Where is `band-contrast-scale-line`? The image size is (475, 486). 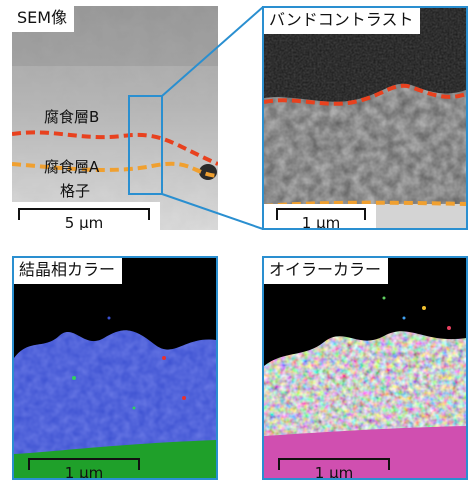
band-contrast-scale-line is located at coordinates (321, 214).